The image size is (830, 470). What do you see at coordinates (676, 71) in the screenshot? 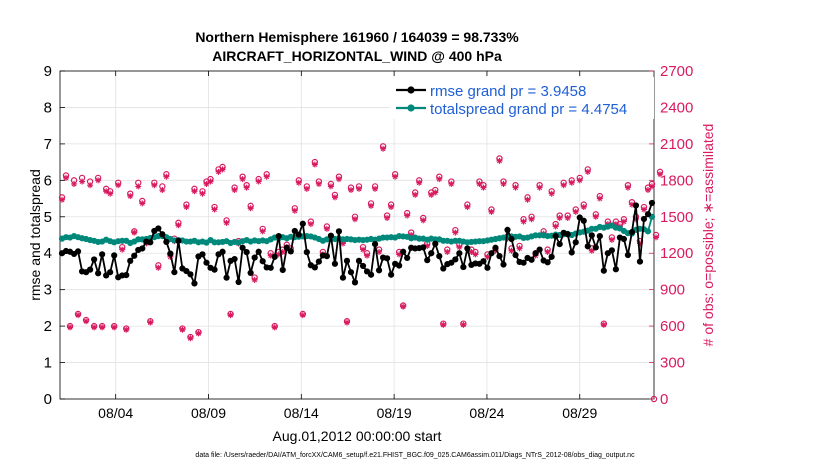
I see `y-right-tick-label: 2700` at bounding box center [676, 71].